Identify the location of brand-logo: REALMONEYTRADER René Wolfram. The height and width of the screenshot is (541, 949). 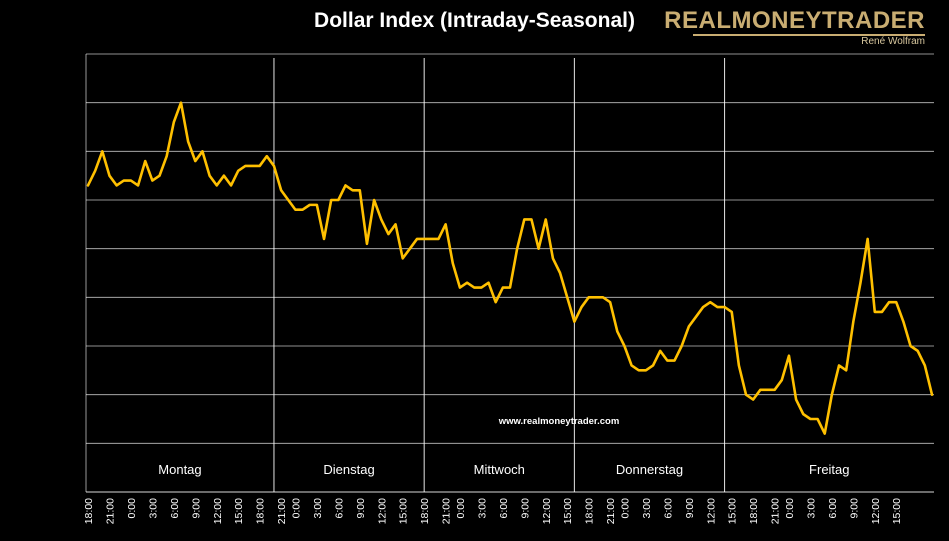
(794, 28).